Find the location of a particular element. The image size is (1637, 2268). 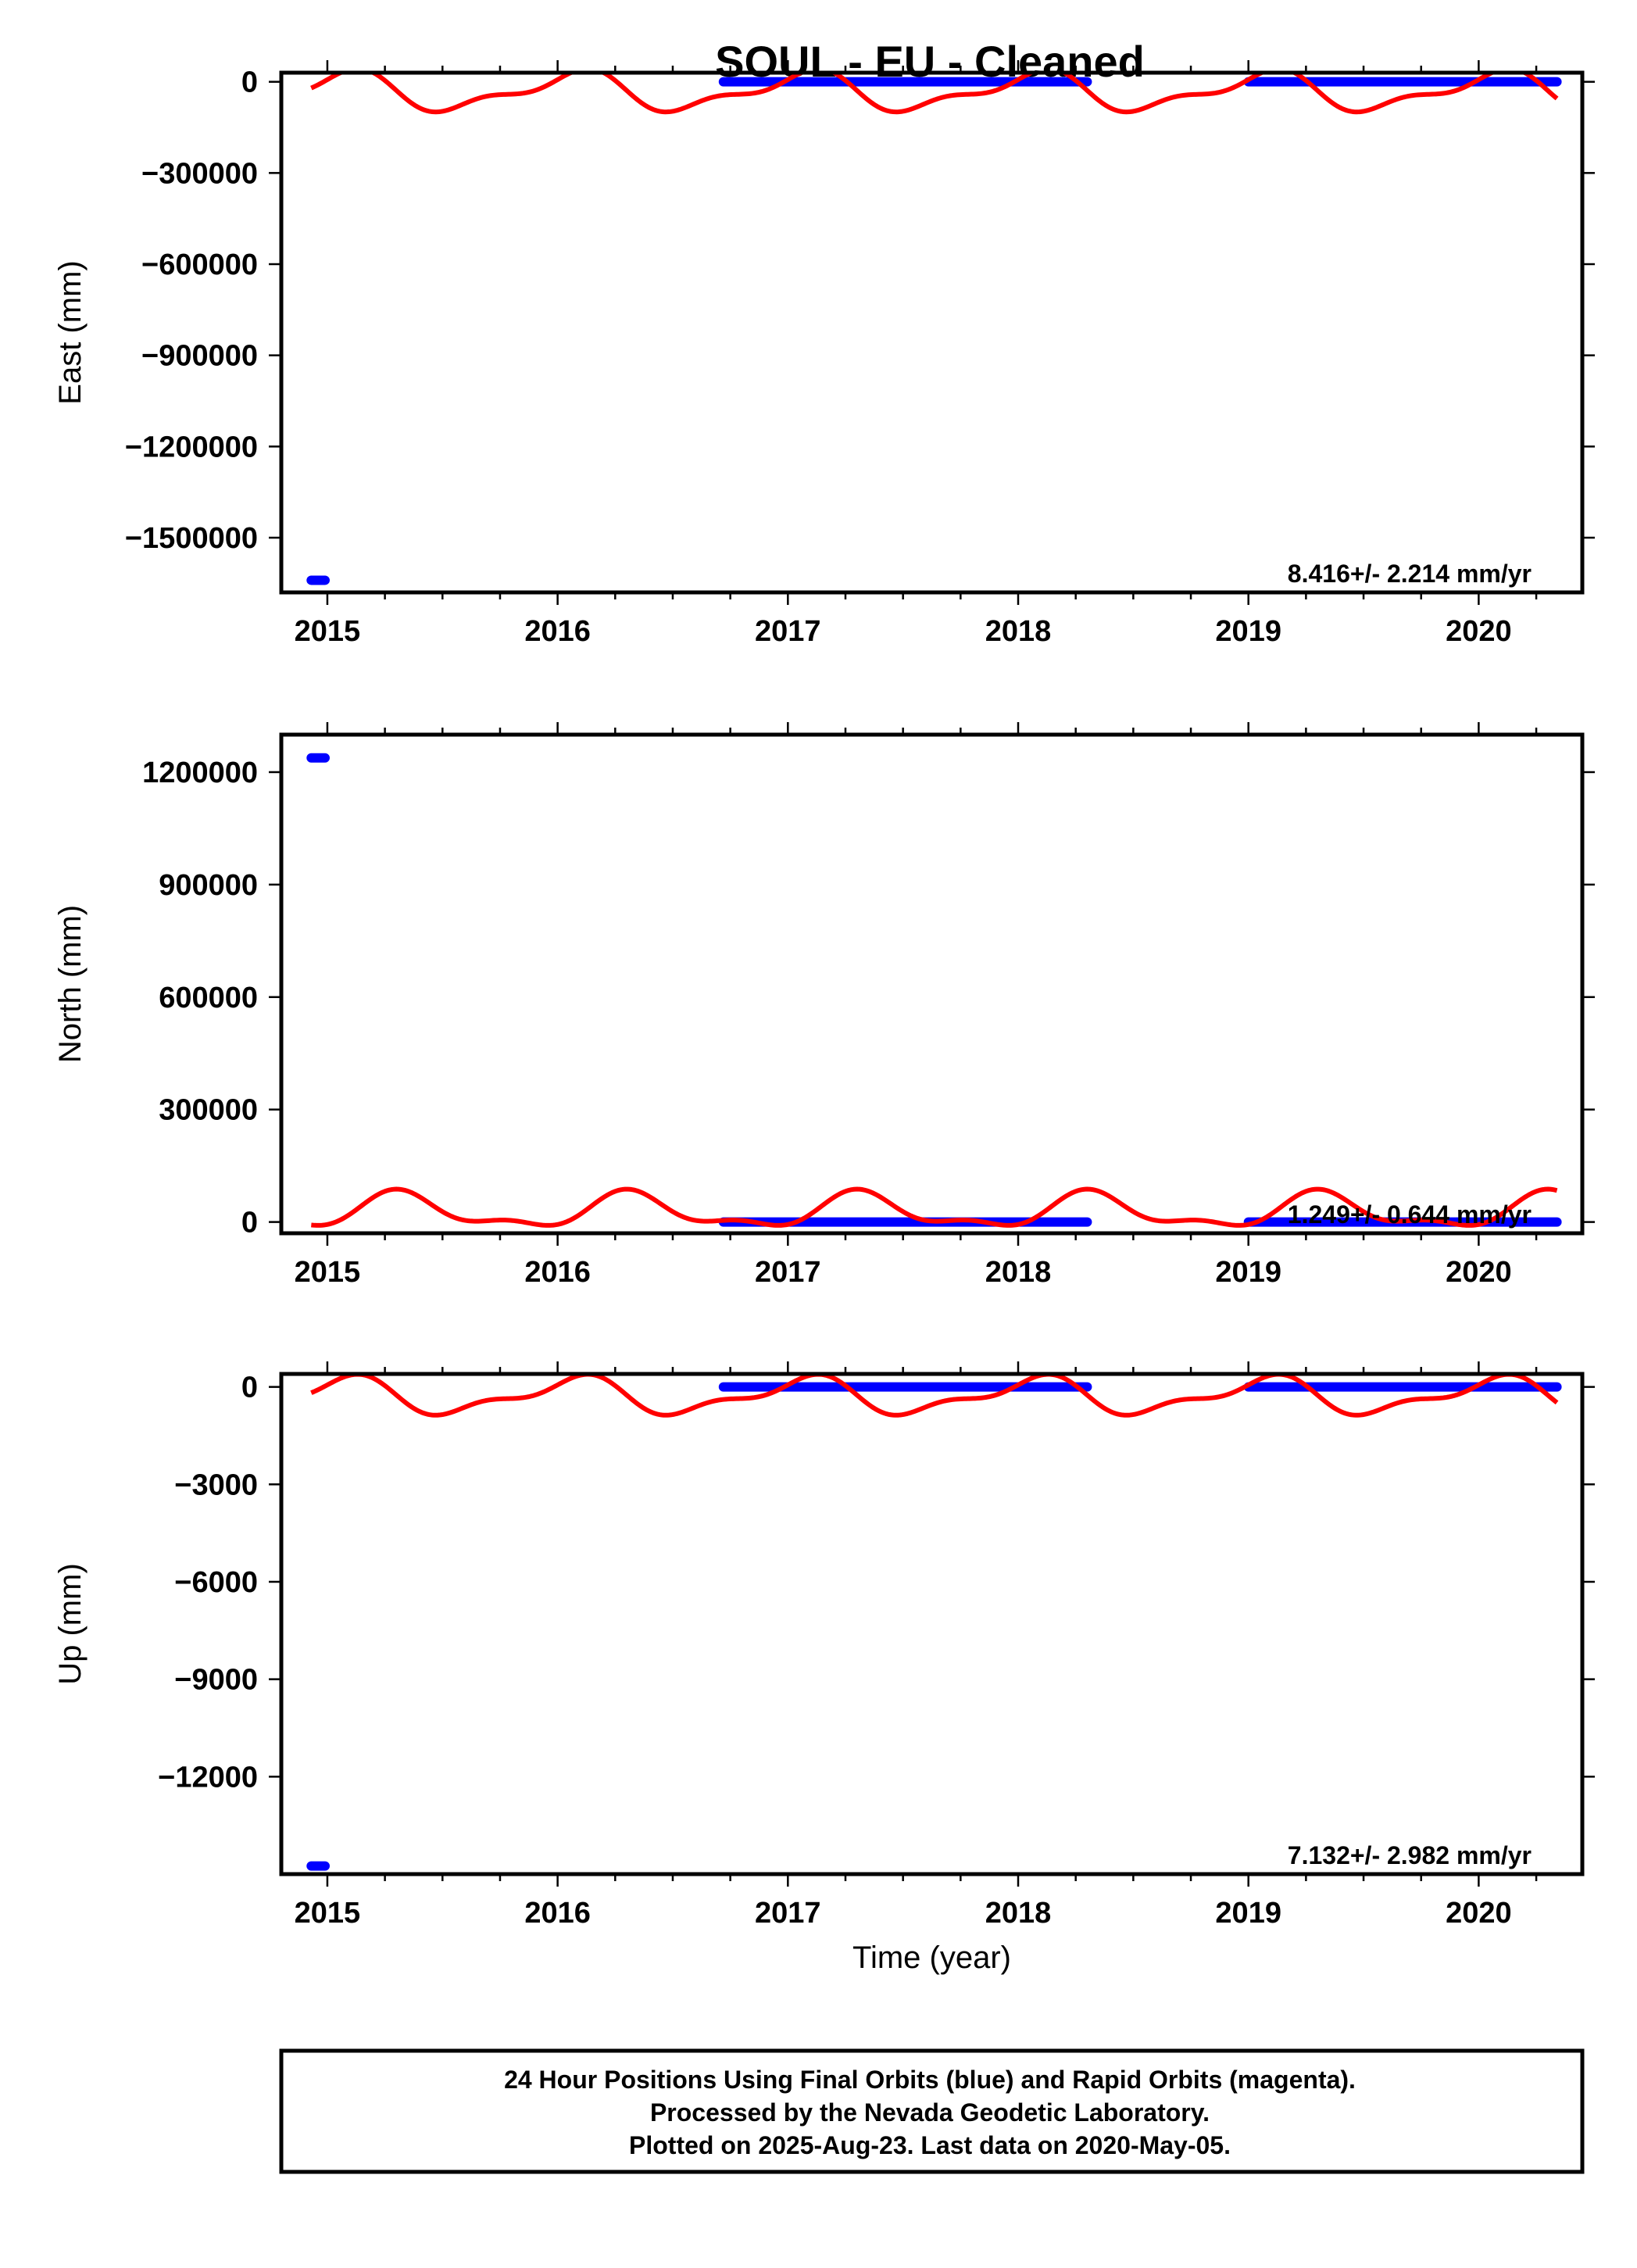

footer-frame is located at coordinates (932, 2111).